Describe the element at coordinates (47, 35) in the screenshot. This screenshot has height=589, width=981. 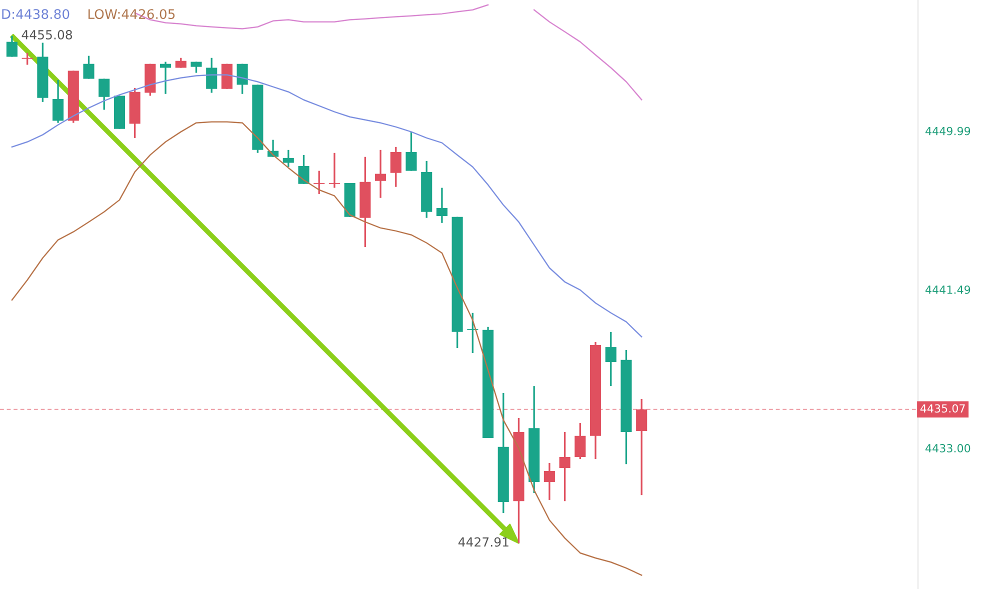
I see `annotation: 4455.08` at that location.